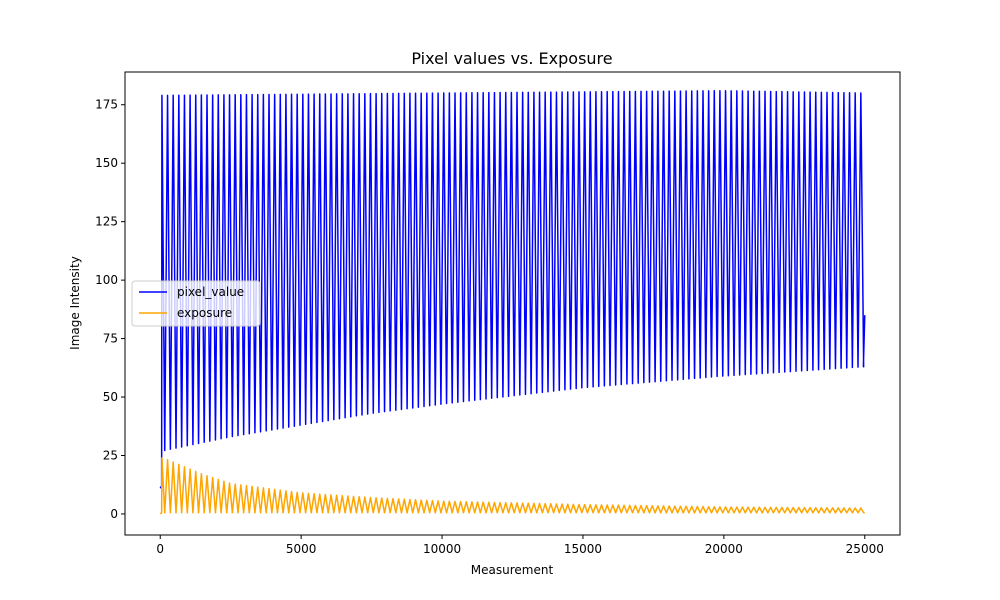  I want to click on x-axis-label: Measurement, so click(512, 570).